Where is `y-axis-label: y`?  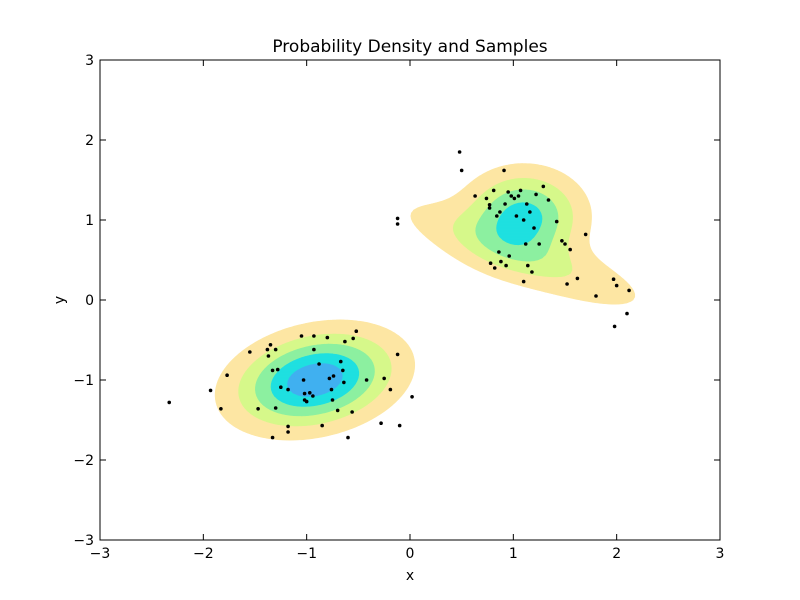 y-axis-label: y is located at coordinates (60, 300).